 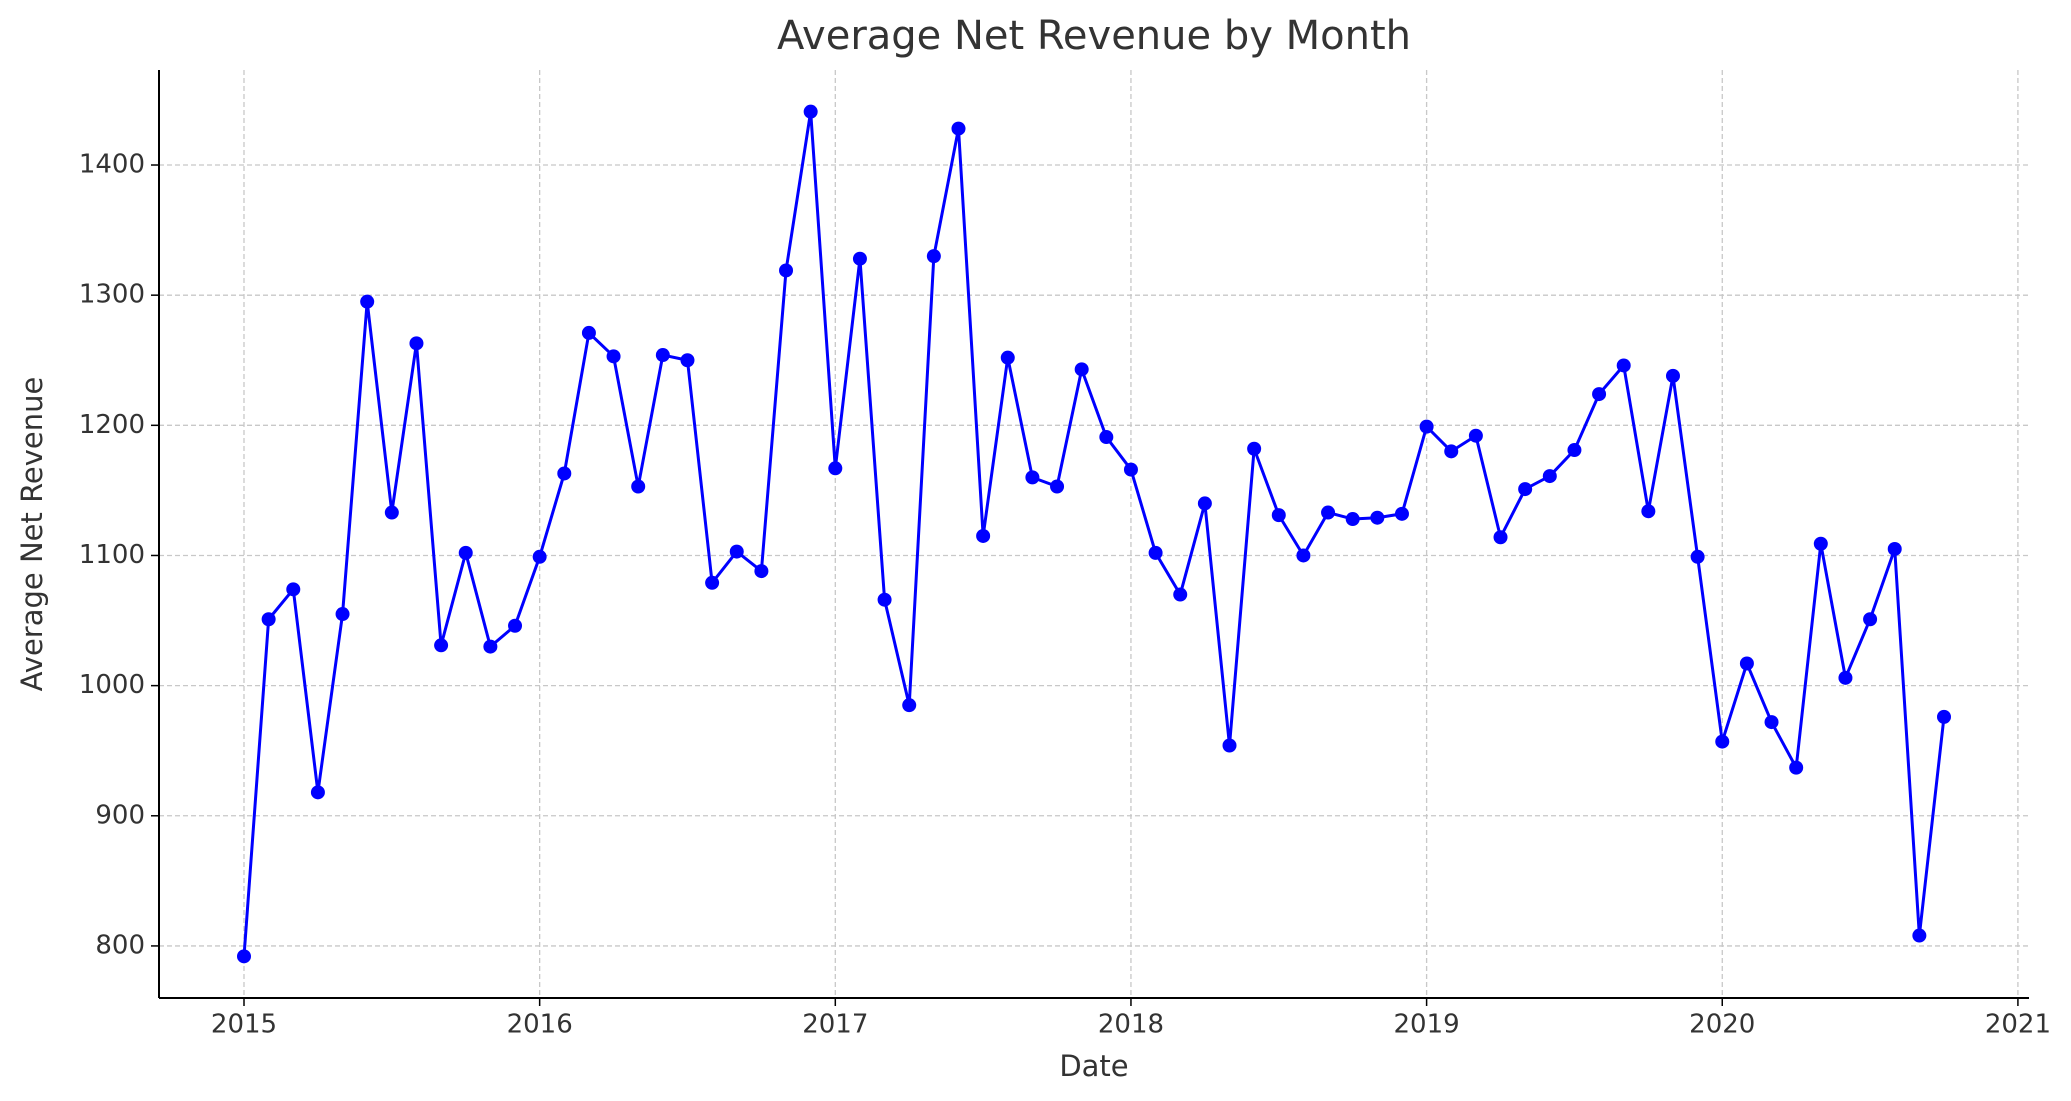 What do you see at coordinates (32, 534) in the screenshot?
I see `y-axis-label: Average Net Revenue` at bounding box center [32, 534].